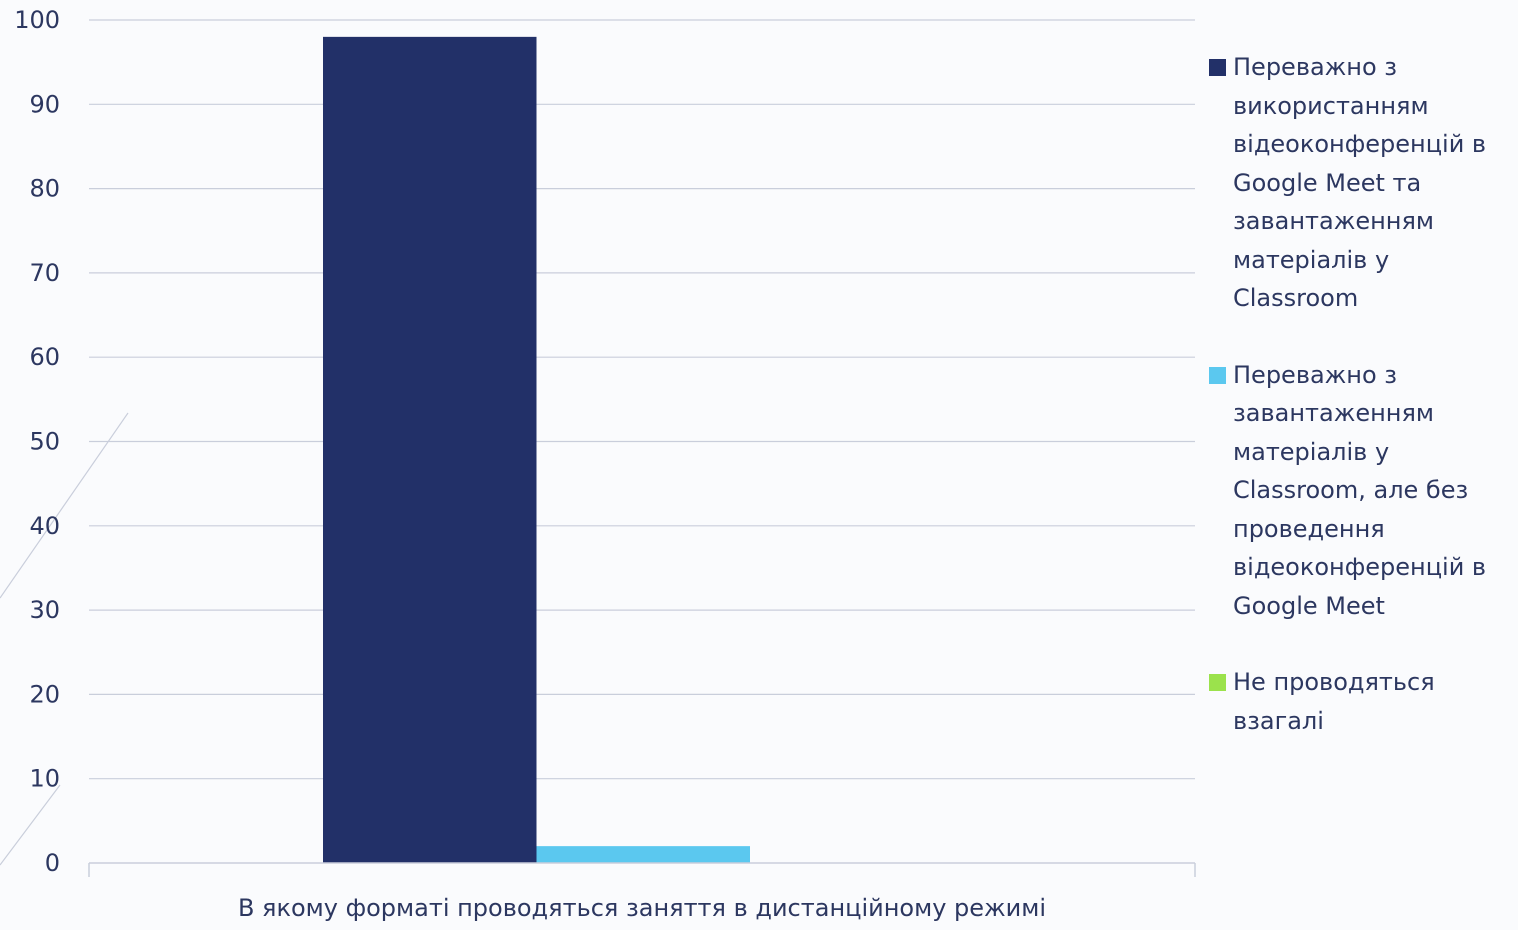  Describe the element at coordinates (52, 863) in the screenshot. I see `y-tick-label-0: 0` at that location.